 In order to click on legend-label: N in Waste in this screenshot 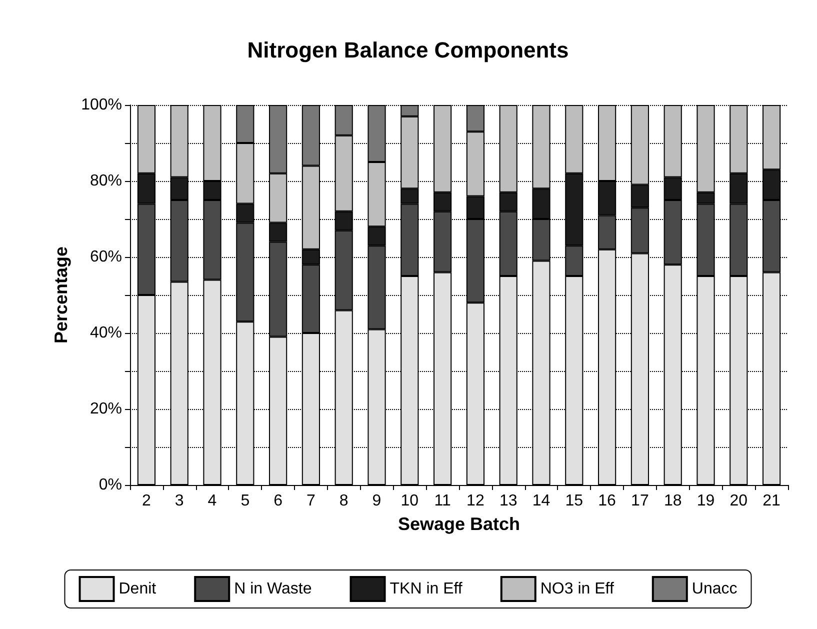, I will do `click(273, 589)`.